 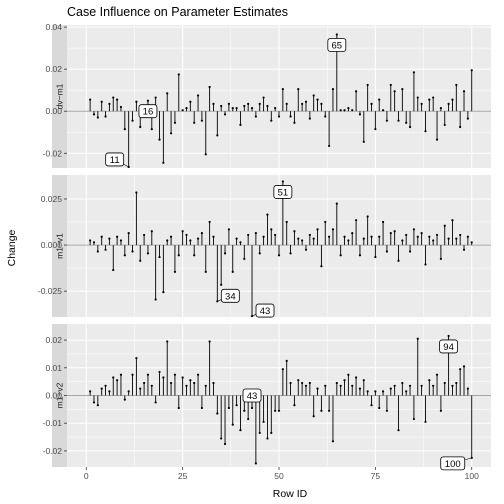 I want to click on panel-strip-label: m1~v1, so click(x=60, y=246).